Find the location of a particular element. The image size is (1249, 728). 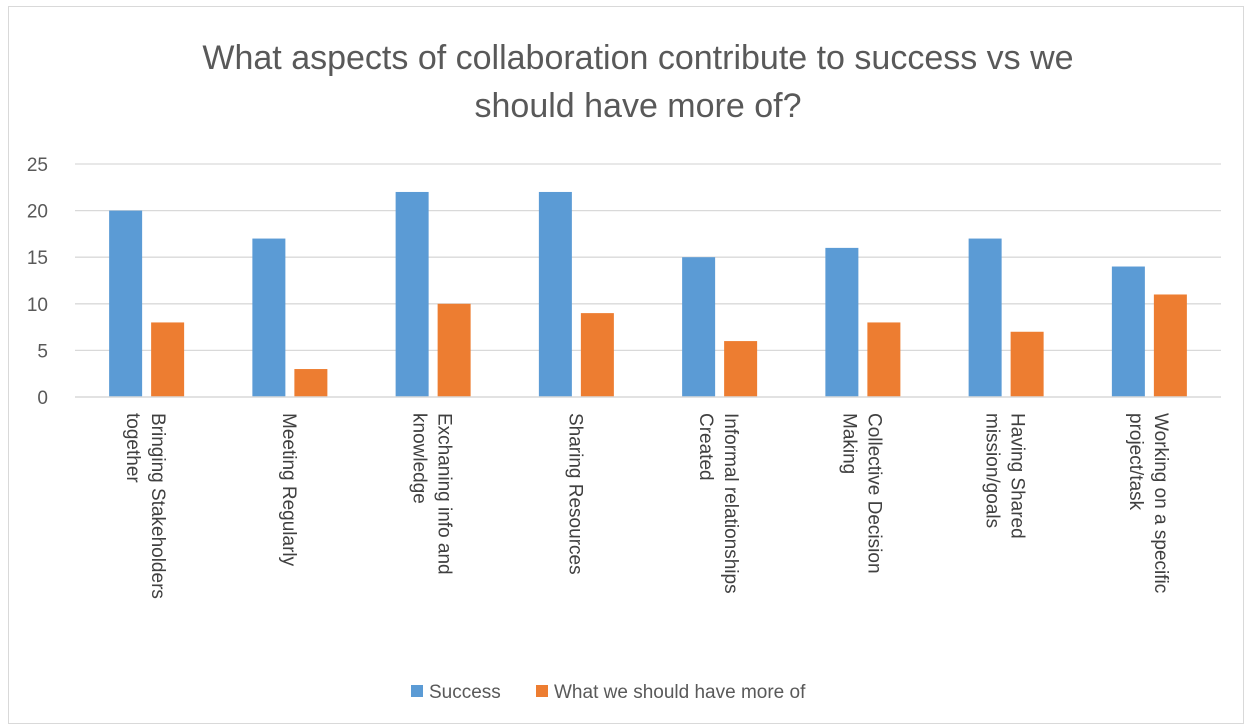

y-tick-label: 20 is located at coordinates (37, 212).